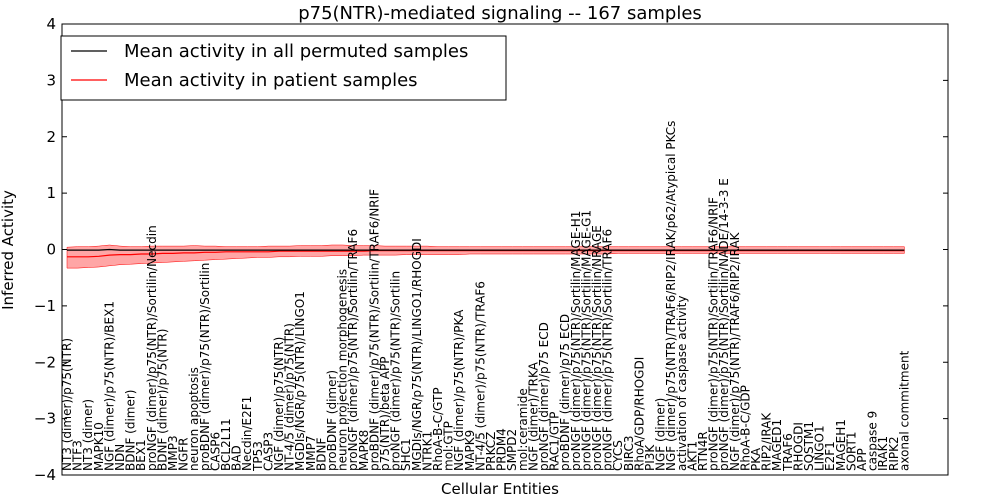 The width and height of the screenshot is (1000, 500). What do you see at coordinates (873, 441) in the screenshot?
I see `x-category-label: caspase 9` at bounding box center [873, 441].